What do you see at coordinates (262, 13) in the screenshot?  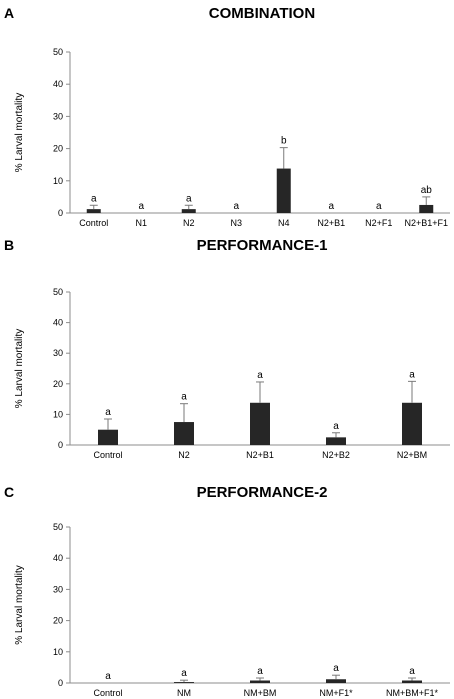 I see `panel-title: COMBINATION` at bounding box center [262, 13].